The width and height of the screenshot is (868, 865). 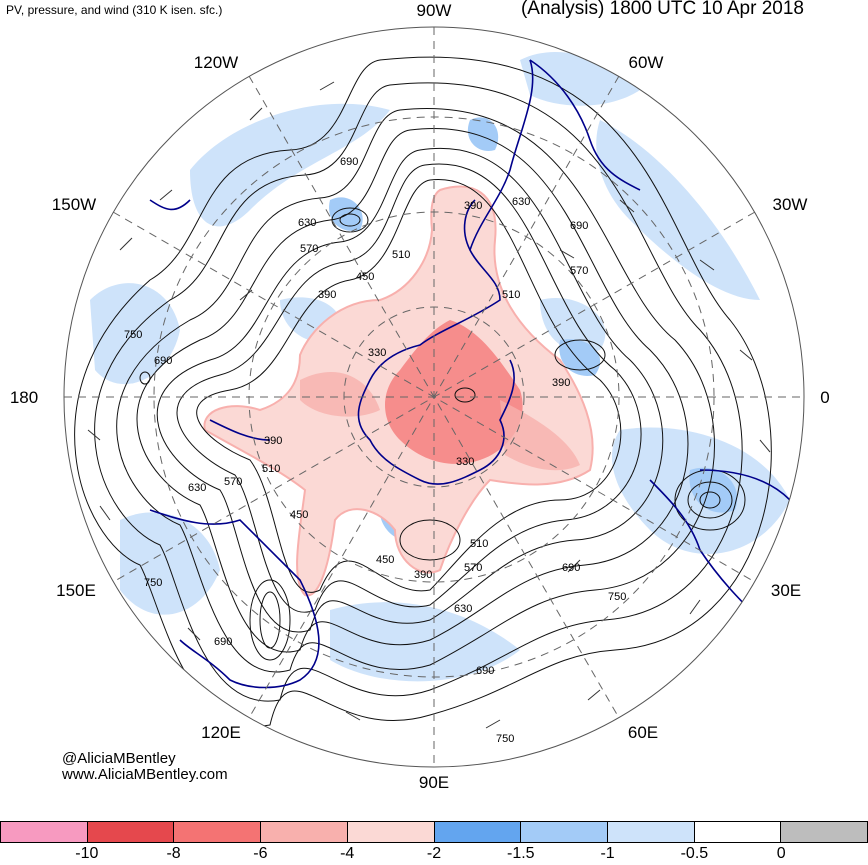 I want to click on lon-label-0: 0, so click(x=824, y=397).